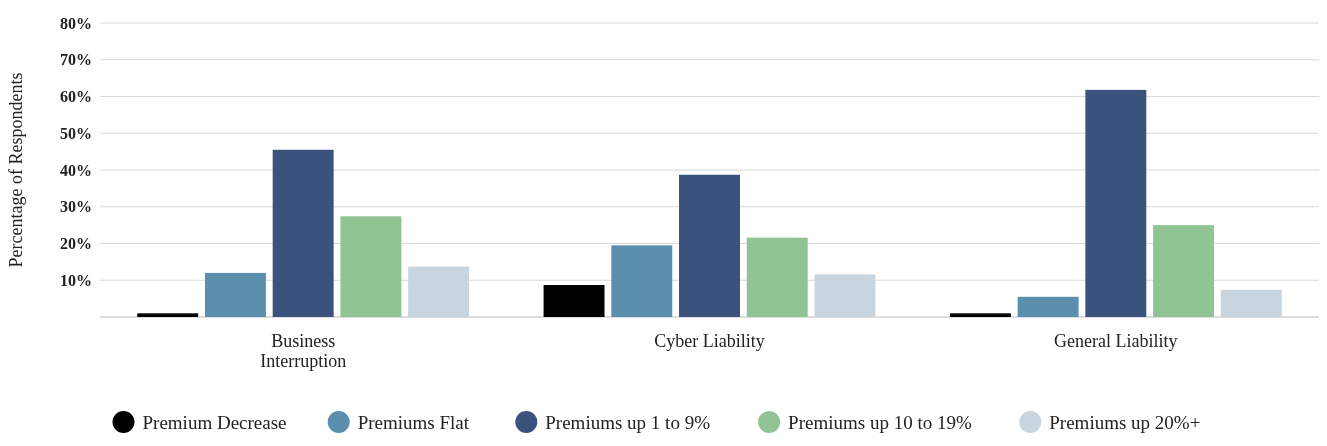 Image resolution: width=1327 pixels, height=446 pixels. Describe the element at coordinates (16, 170) in the screenshot. I see `y-axis-title: Percentage of Respondents` at that location.